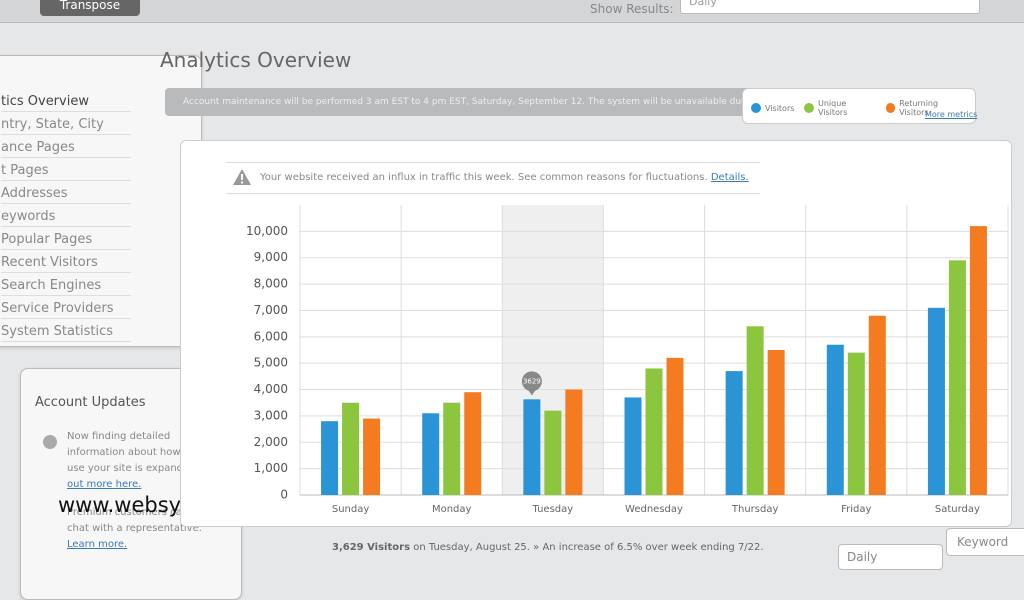  I want to click on legend-label: Returning Visitors, so click(919, 108).